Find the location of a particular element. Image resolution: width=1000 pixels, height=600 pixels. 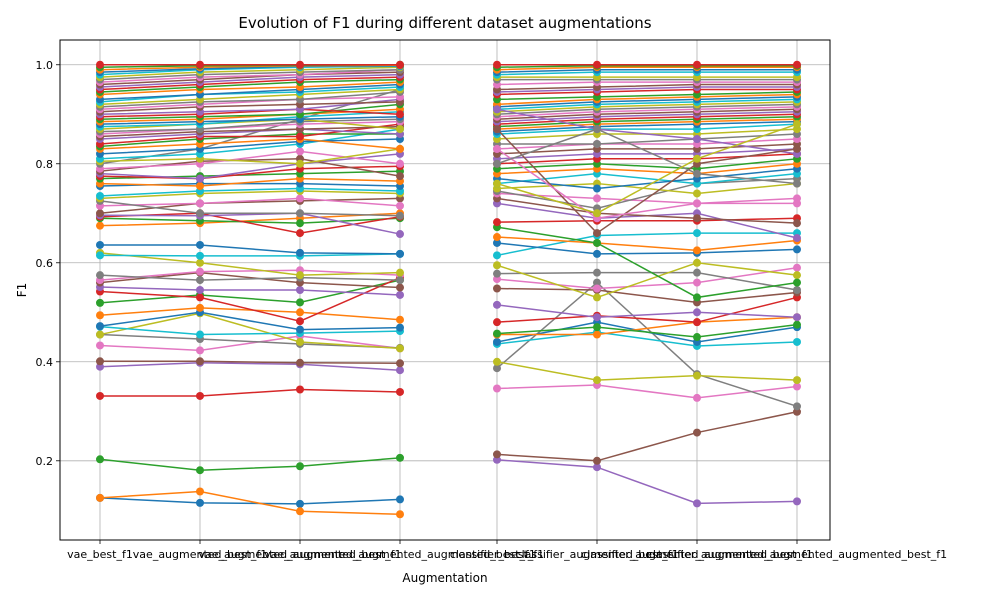

y-tick-label: 0.8 is located at coordinates (45, 164).